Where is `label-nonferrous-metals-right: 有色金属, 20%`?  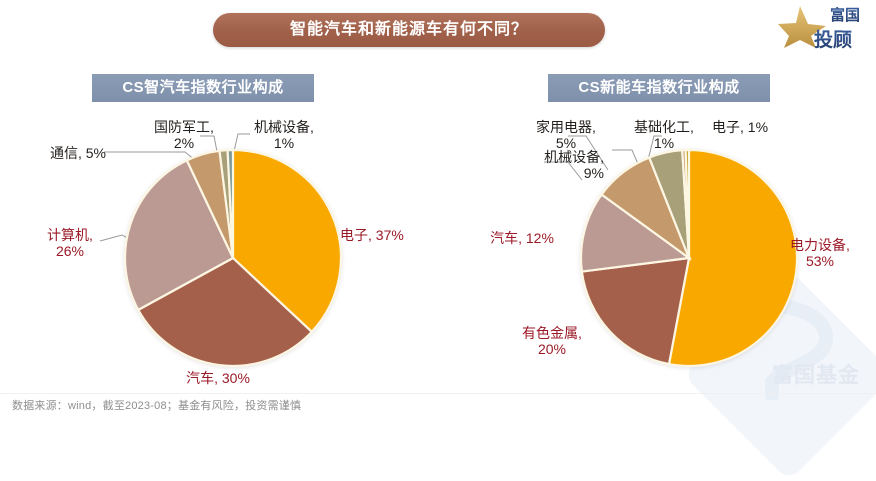
label-nonferrous-metals-right: 有色金属, 20% is located at coordinates (552, 341).